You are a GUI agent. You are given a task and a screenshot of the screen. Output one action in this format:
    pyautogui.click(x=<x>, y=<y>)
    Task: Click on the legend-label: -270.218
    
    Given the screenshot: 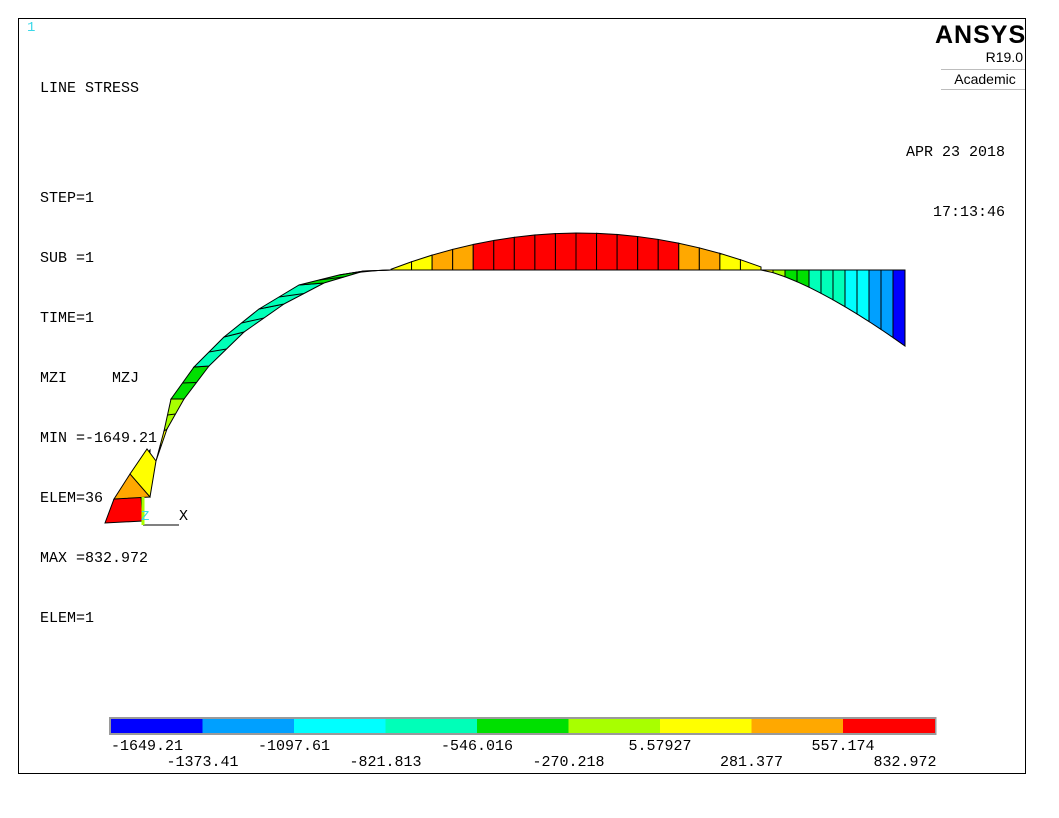 What is the action you would take?
    pyautogui.click(x=568, y=762)
    